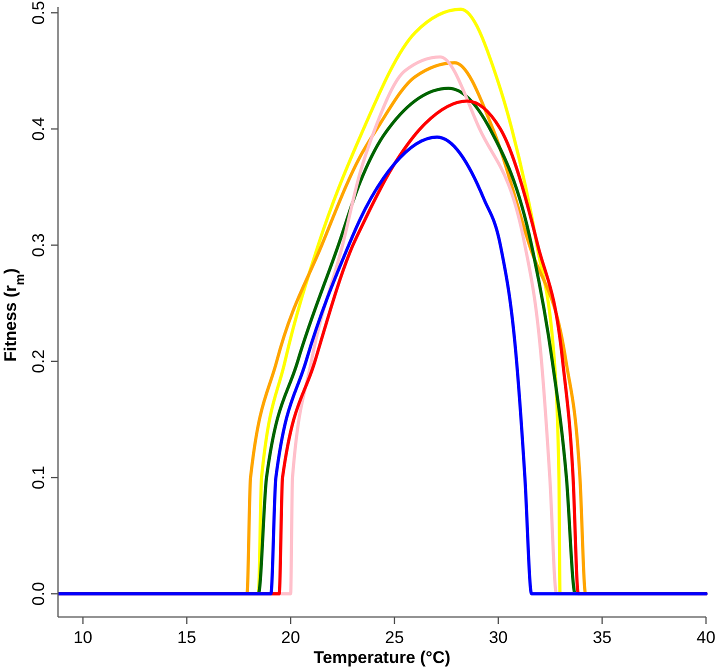  Describe the element at coordinates (394, 637) in the screenshot. I see `x-tick-label: 25` at that location.